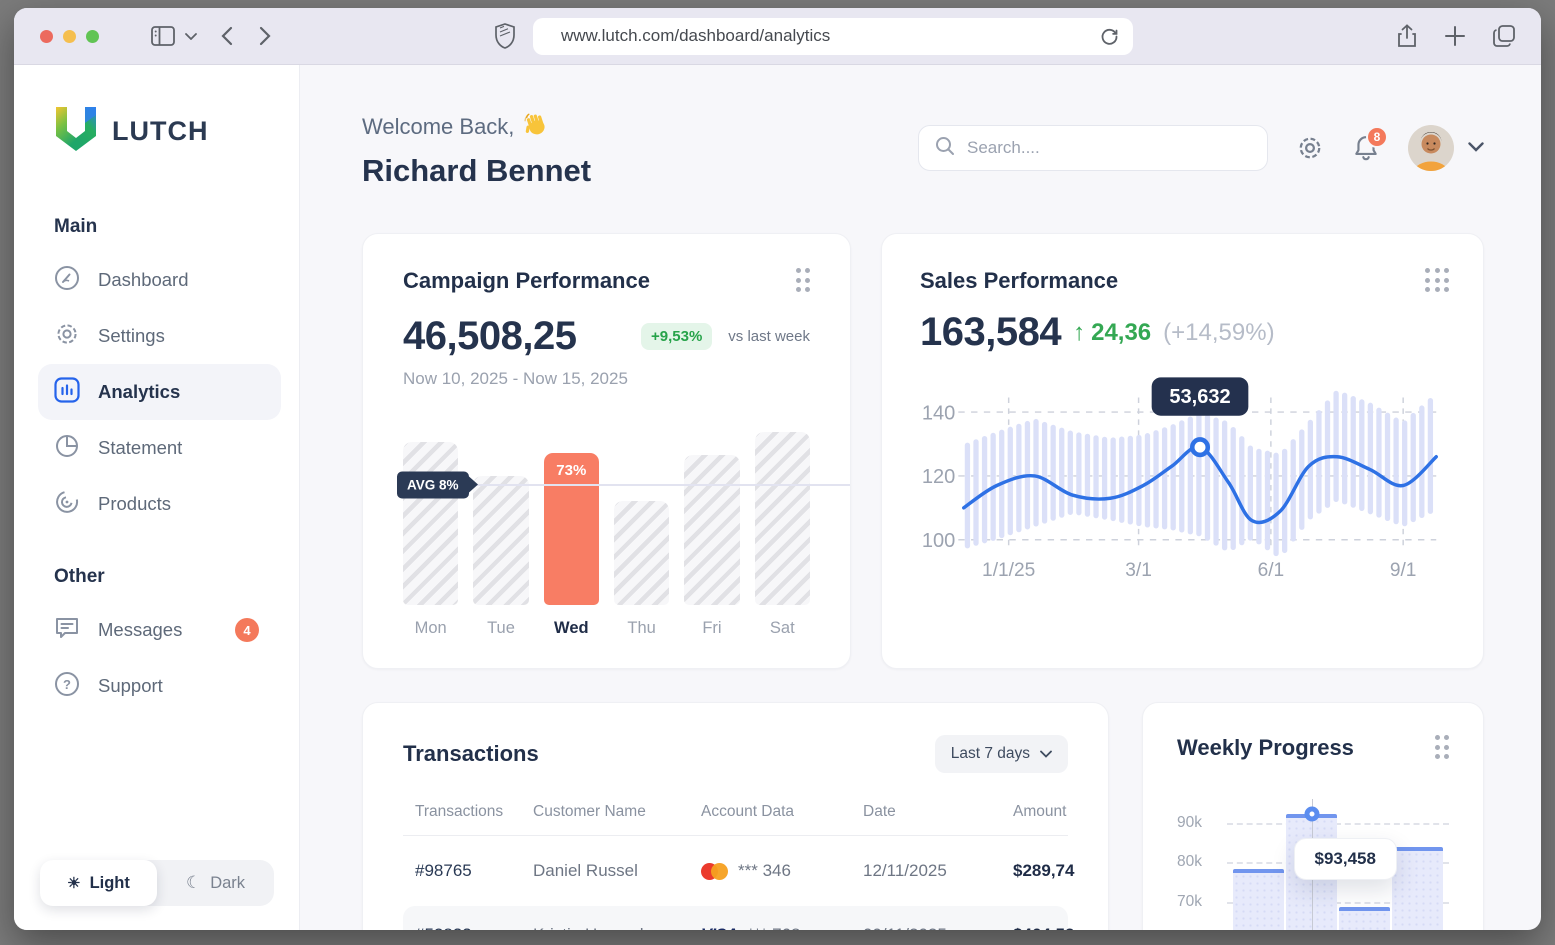 This screenshot has height=945, width=1555. What do you see at coordinates (1109, 36) in the screenshot?
I see `reload-icon` at bounding box center [1109, 36].